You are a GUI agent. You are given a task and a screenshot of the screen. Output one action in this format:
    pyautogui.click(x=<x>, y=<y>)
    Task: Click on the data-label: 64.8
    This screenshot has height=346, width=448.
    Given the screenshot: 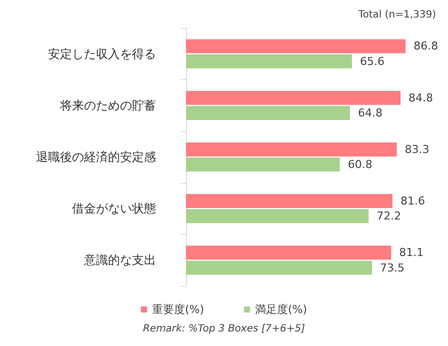 What is the action you would take?
    pyautogui.click(x=370, y=113)
    